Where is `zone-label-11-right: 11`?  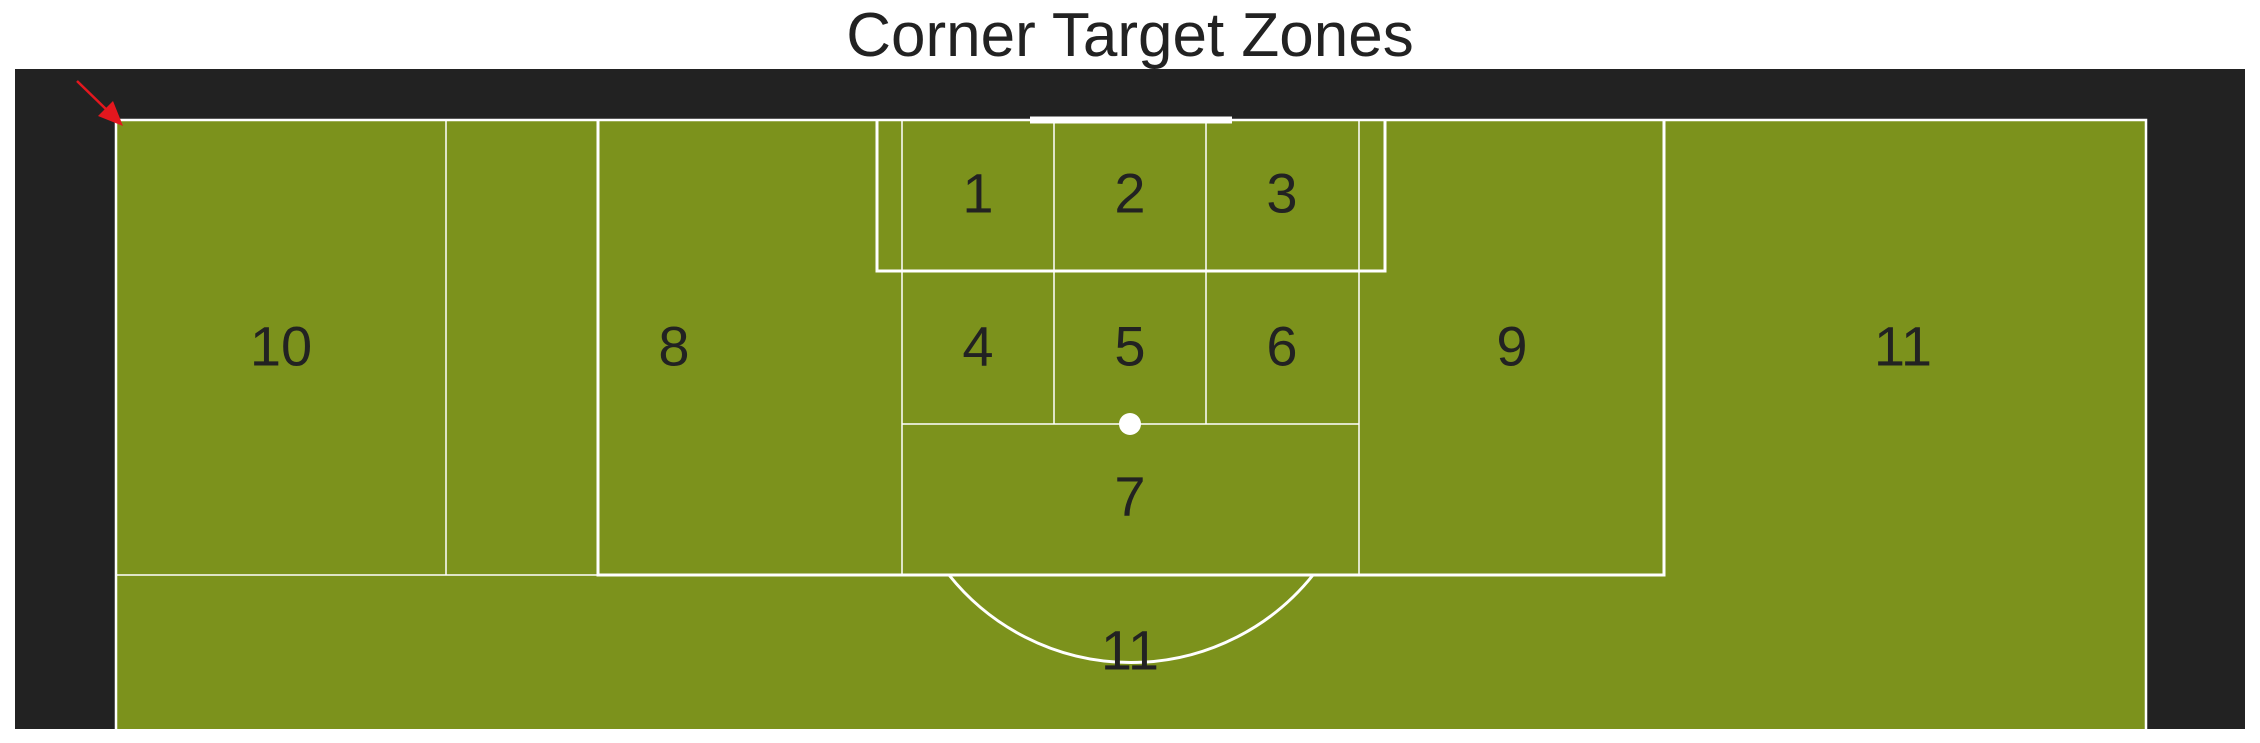
zone-label-11-right: 11 is located at coordinates (1903, 346).